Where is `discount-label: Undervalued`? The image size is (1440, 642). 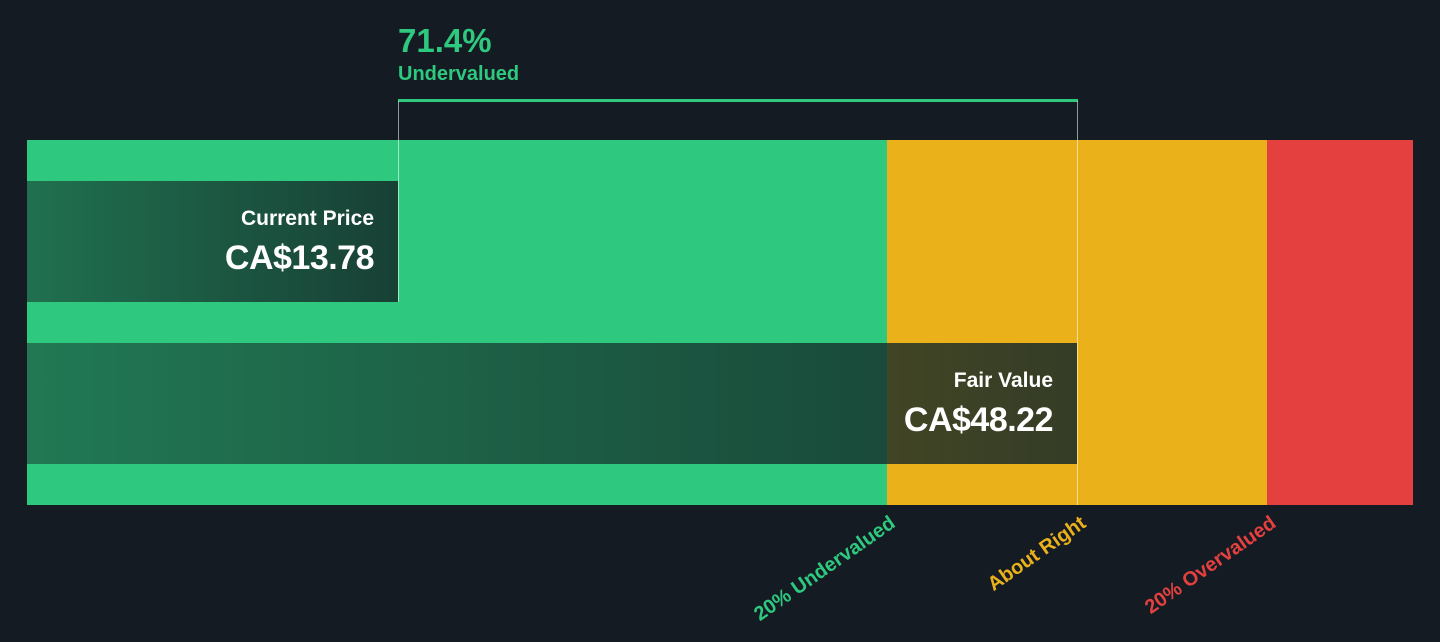 discount-label: Undervalued is located at coordinates (459, 74).